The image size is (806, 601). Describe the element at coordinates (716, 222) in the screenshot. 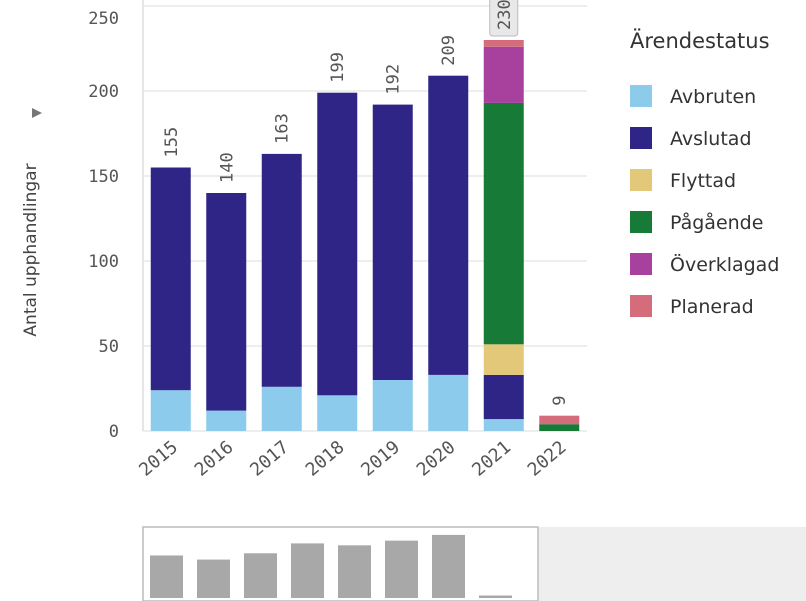

I see `legend-label: Pågående` at that location.